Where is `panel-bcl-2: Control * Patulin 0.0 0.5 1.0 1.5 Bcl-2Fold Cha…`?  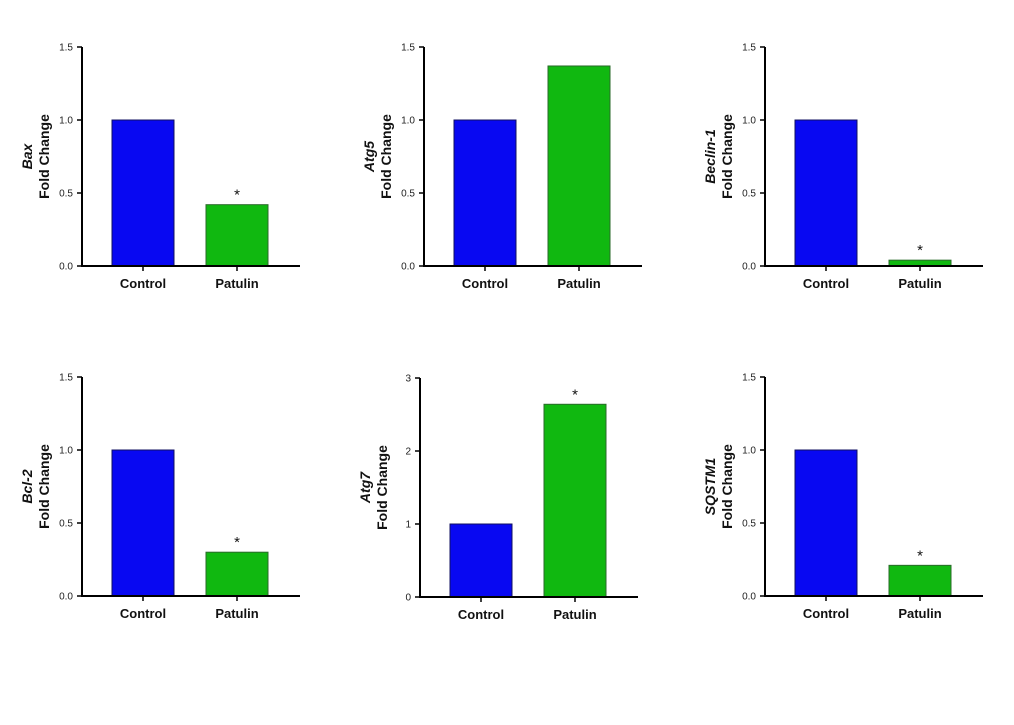 panel-bcl-2: Control * Patulin 0.0 0.5 1.0 1.5 Bcl-2Fold Cha… is located at coordinates (159, 497).